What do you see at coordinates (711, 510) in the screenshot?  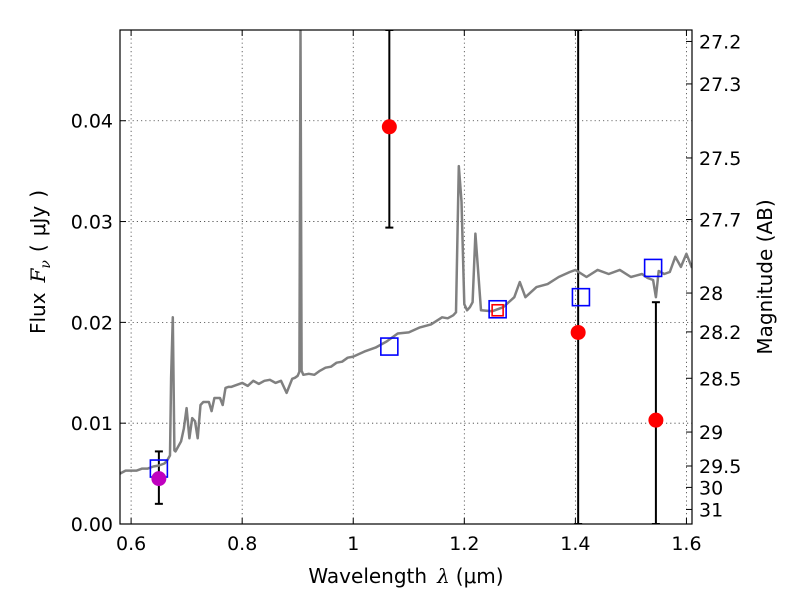 I see `mag-tick-label: 31` at bounding box center [711, 510].